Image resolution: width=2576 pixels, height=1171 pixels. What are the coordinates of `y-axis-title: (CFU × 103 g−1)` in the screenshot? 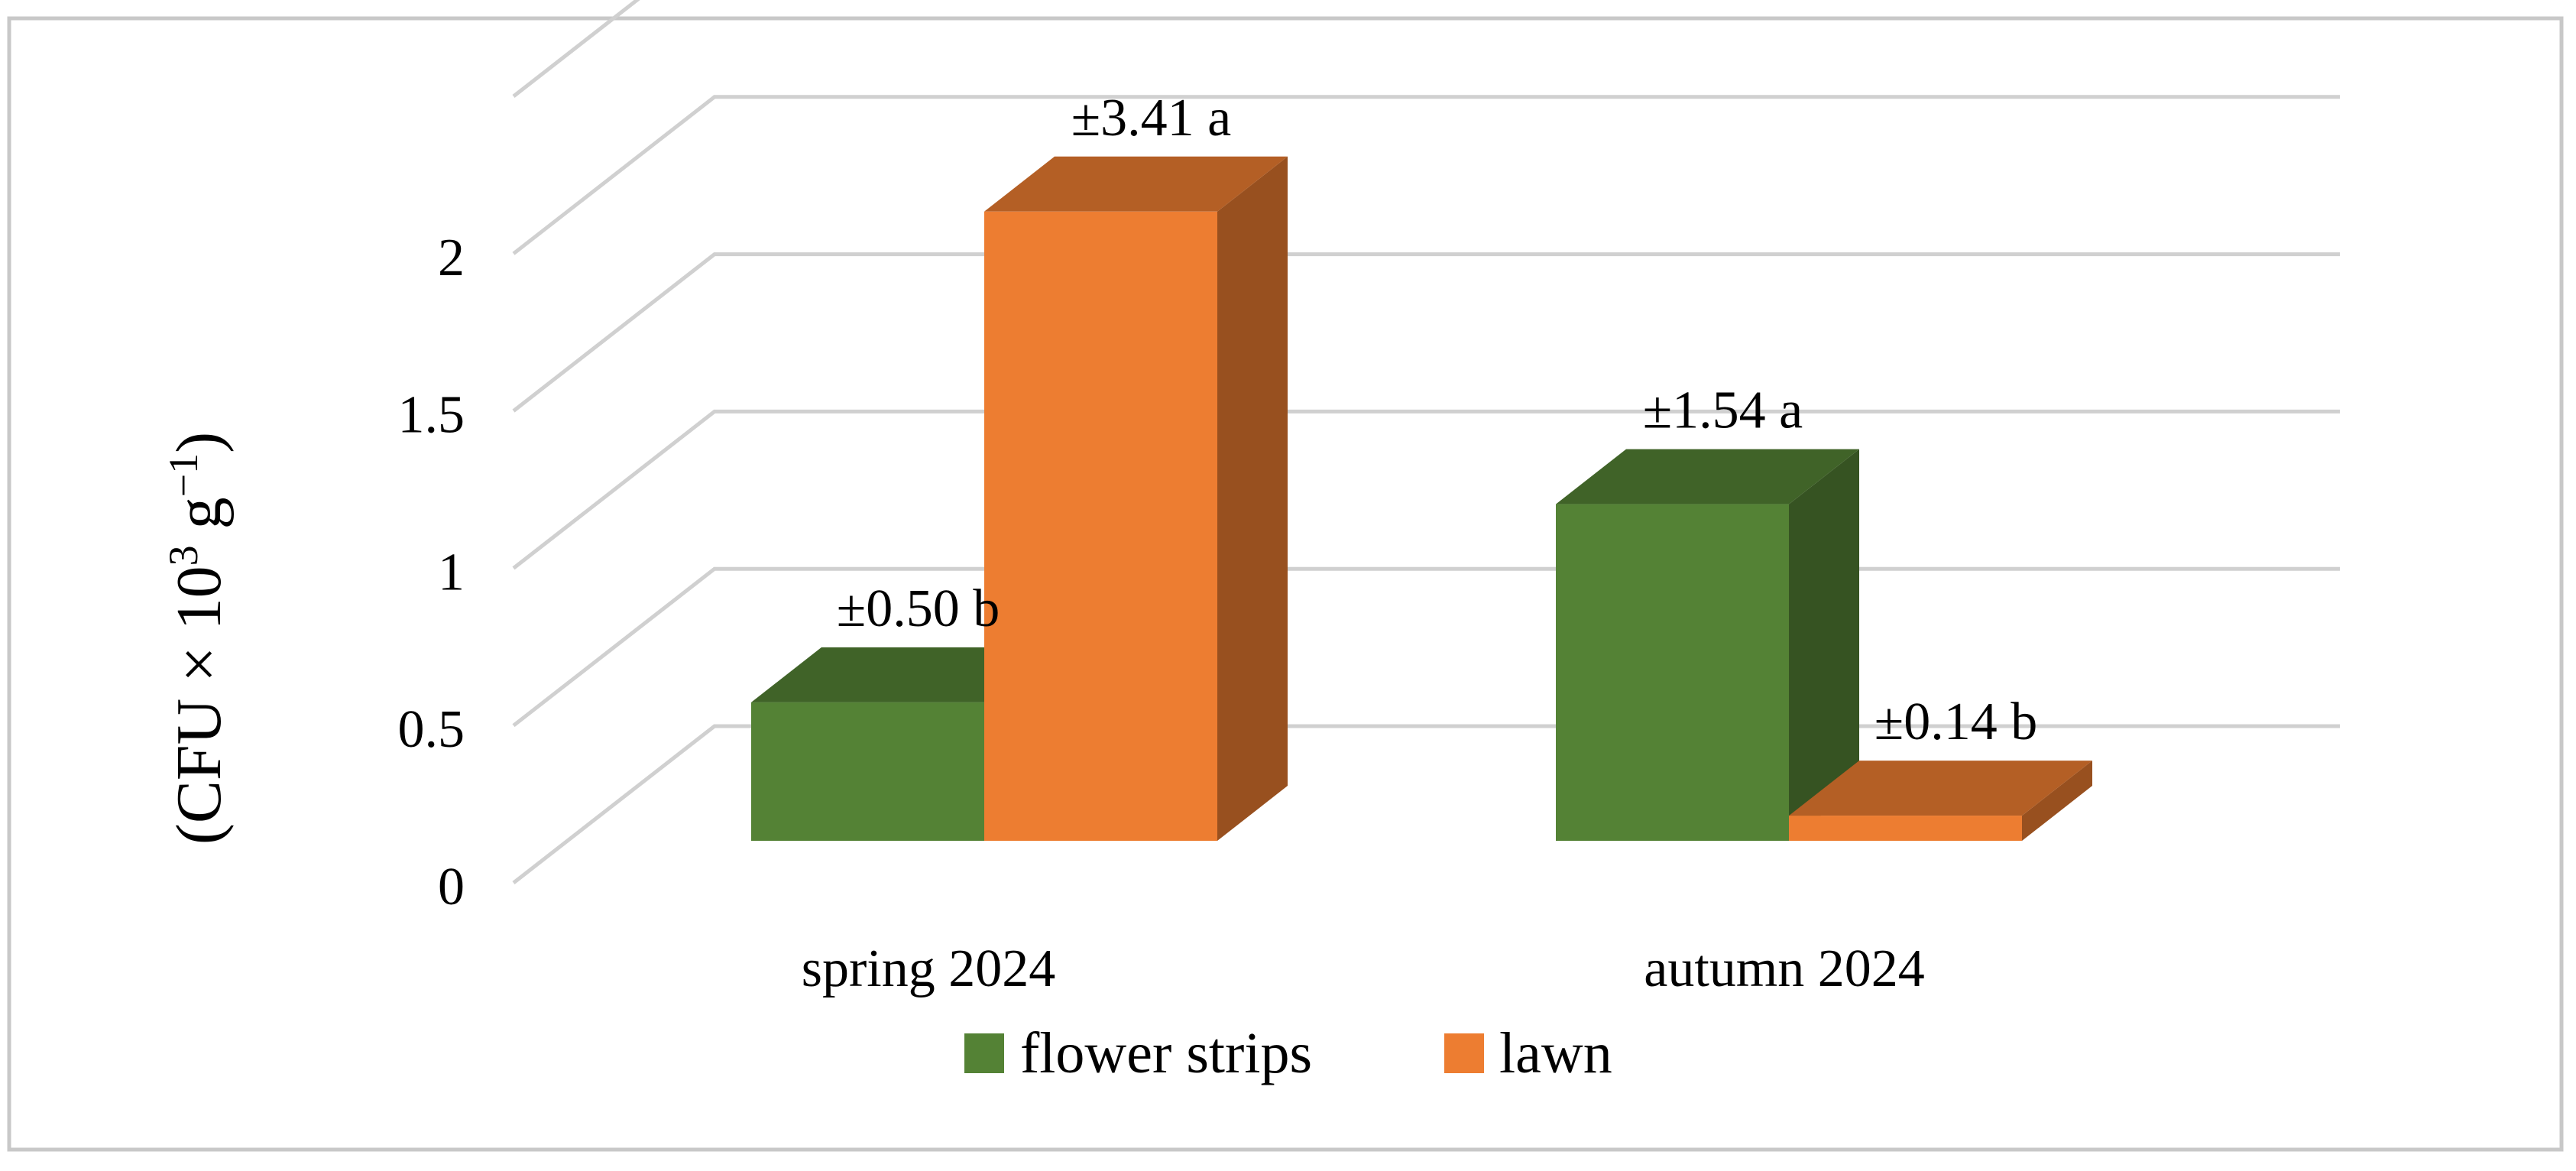 It's located at (197, 638).